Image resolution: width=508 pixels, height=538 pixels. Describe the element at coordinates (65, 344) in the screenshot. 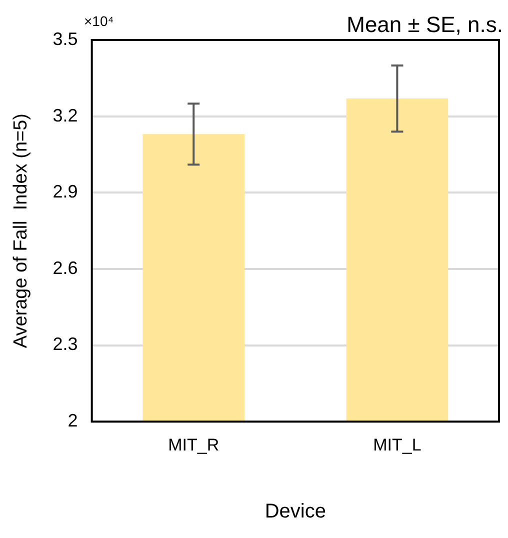

I see `y-tick-label: 2.3` at that location.